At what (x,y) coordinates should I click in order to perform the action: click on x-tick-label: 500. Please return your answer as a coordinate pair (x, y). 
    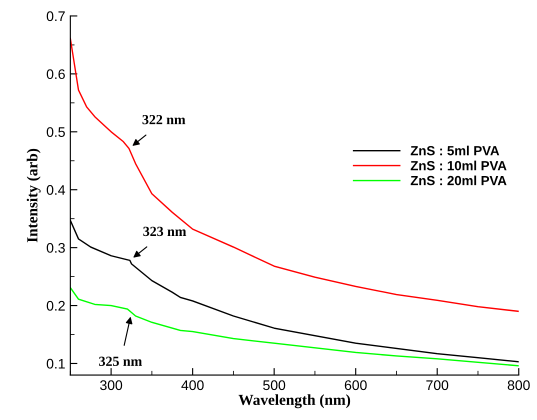
    Looking at the image, I should click on (274, 385).